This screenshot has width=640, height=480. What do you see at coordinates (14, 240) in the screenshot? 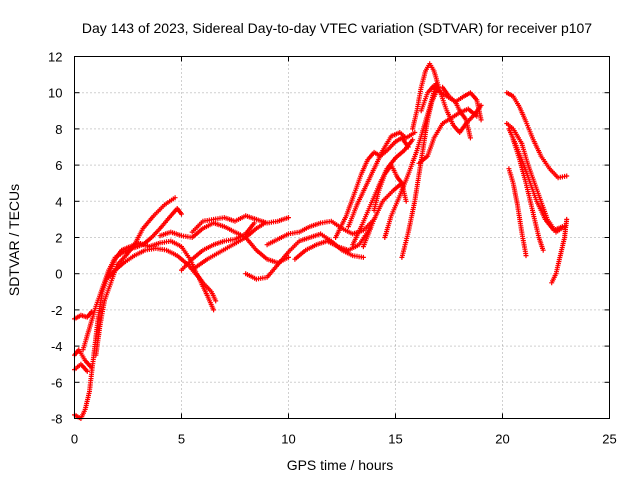
I see `y-axis-title: SDTVAR / TECUs` at bounding box center [14, 240].